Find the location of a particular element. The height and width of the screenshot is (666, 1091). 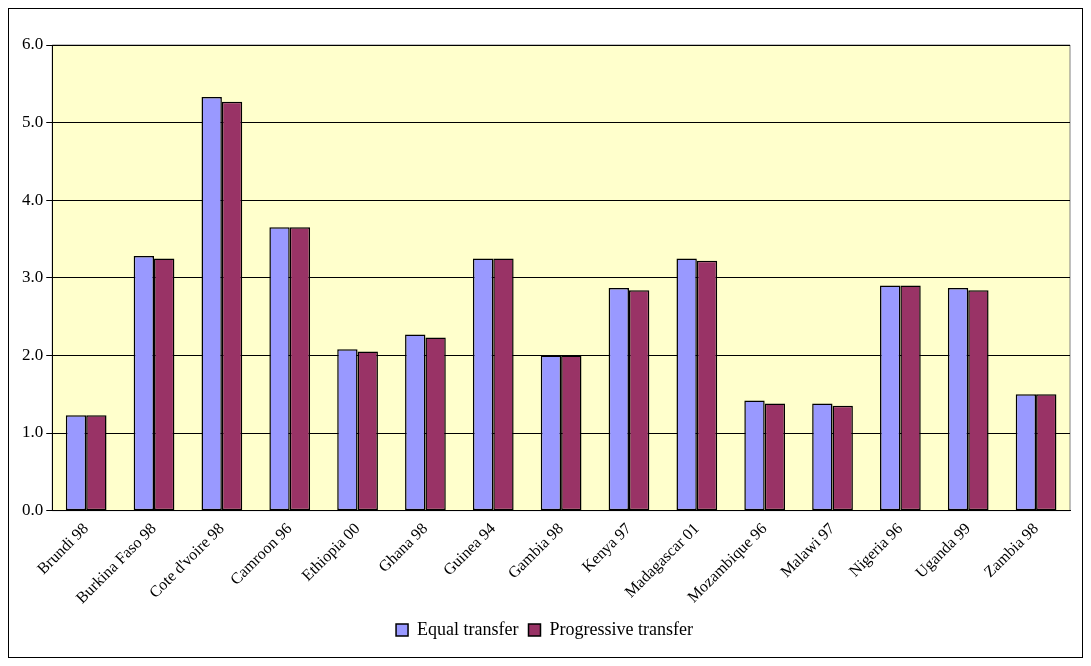

legend-label: Progressive transfer is located at coordinates (621, 628).